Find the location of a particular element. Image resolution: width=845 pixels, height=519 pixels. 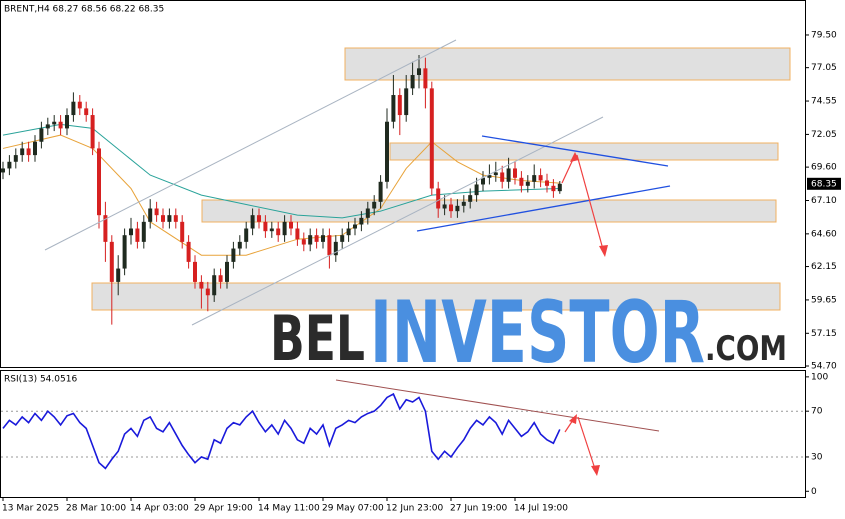

last-price-label: 68.35 is located at coordinates (824, 184).